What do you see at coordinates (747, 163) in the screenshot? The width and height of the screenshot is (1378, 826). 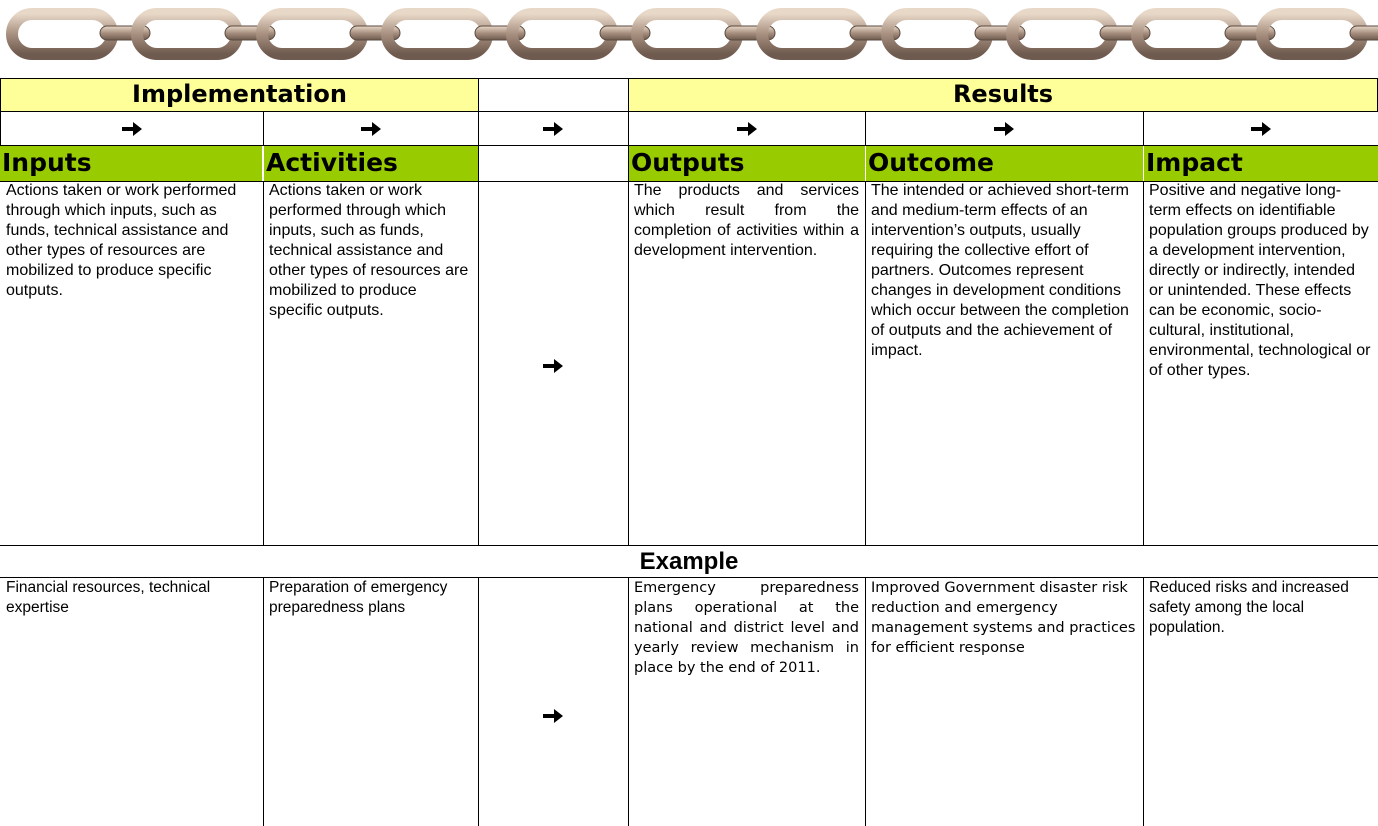 I see `column-title: Outputs` at bounding box center [747, 163].